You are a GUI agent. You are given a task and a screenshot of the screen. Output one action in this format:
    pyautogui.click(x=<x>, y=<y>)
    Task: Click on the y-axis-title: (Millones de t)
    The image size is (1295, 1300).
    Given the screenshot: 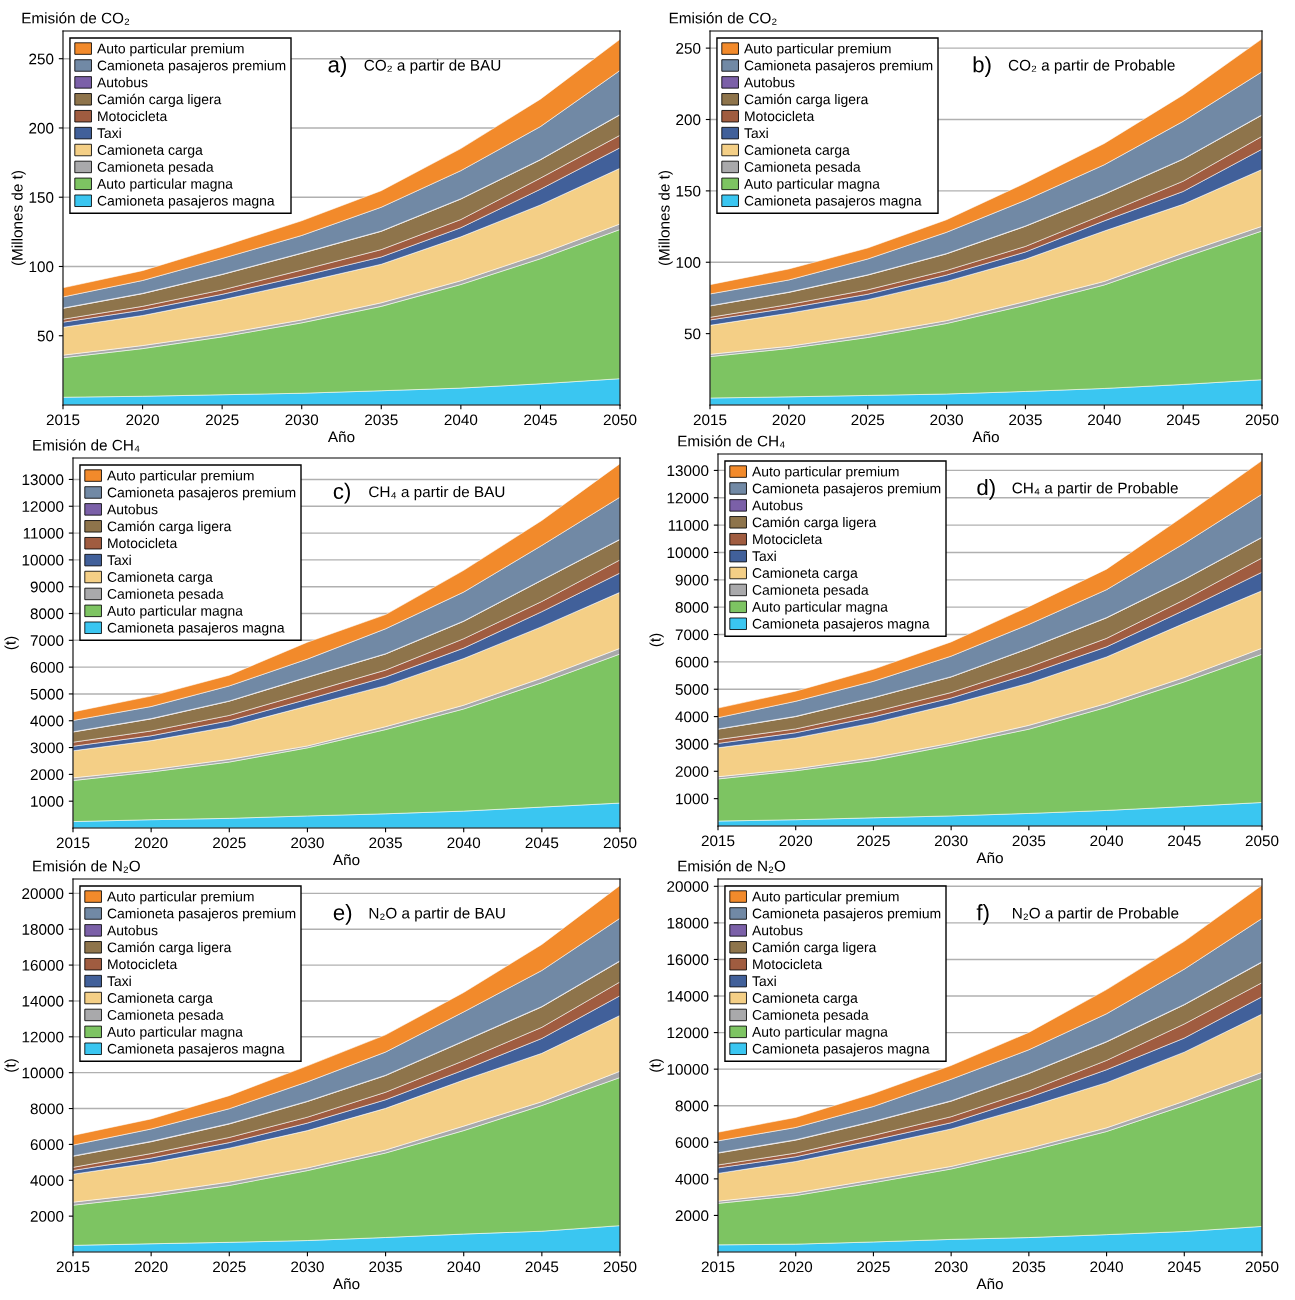 What is the action you would take?
    pyautogui.click(x=665, y=218)
    